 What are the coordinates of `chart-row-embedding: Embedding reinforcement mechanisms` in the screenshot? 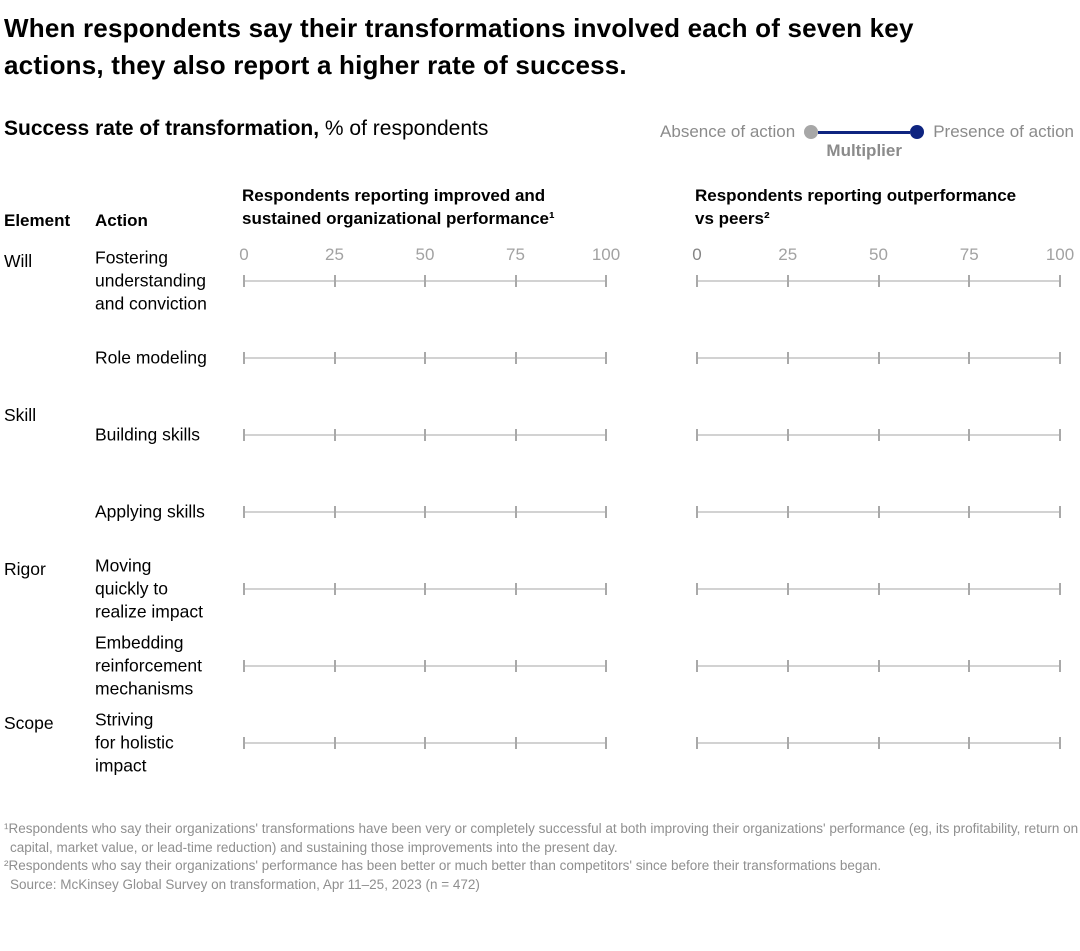 It's located at (540, 665).